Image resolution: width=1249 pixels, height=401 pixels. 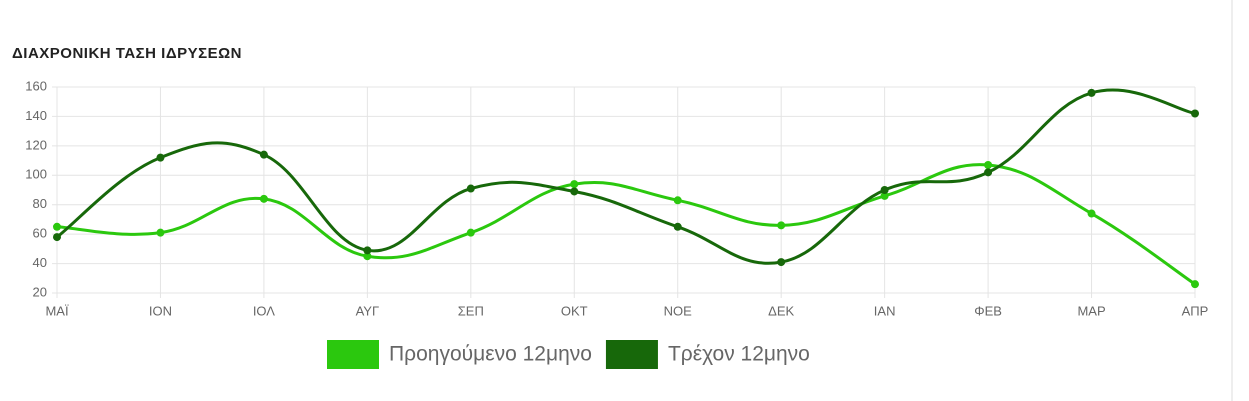 I want to click on x-tick-label: ΜΑΪ, so click(x=57, y=310).